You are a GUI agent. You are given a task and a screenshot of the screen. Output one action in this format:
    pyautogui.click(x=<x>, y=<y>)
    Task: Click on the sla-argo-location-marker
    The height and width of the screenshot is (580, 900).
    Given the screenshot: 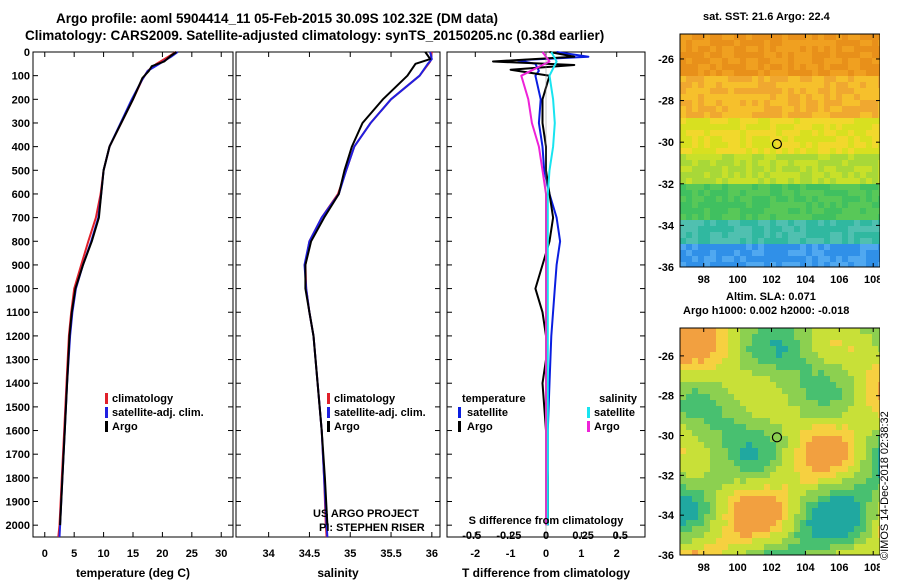 What is the action you would take?
    pyautogui.click(x=777, y=437)
    